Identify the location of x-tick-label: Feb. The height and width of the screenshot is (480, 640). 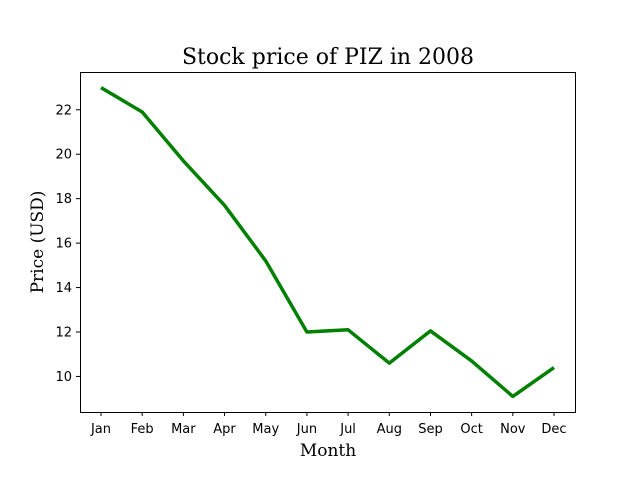
(142, 429).